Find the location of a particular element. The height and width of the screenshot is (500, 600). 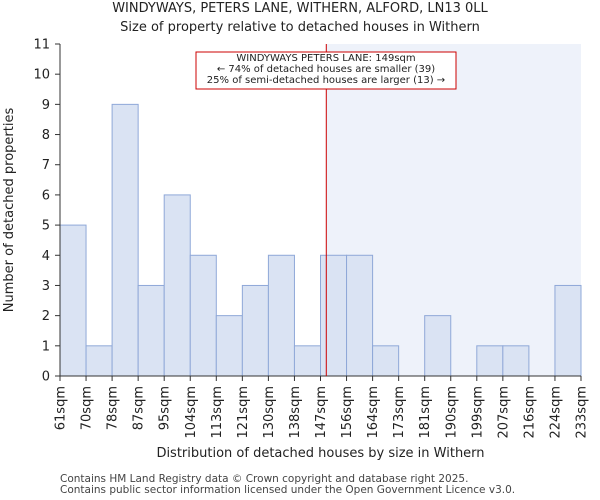

bar-61sqm is located at coordinates (73, 300).